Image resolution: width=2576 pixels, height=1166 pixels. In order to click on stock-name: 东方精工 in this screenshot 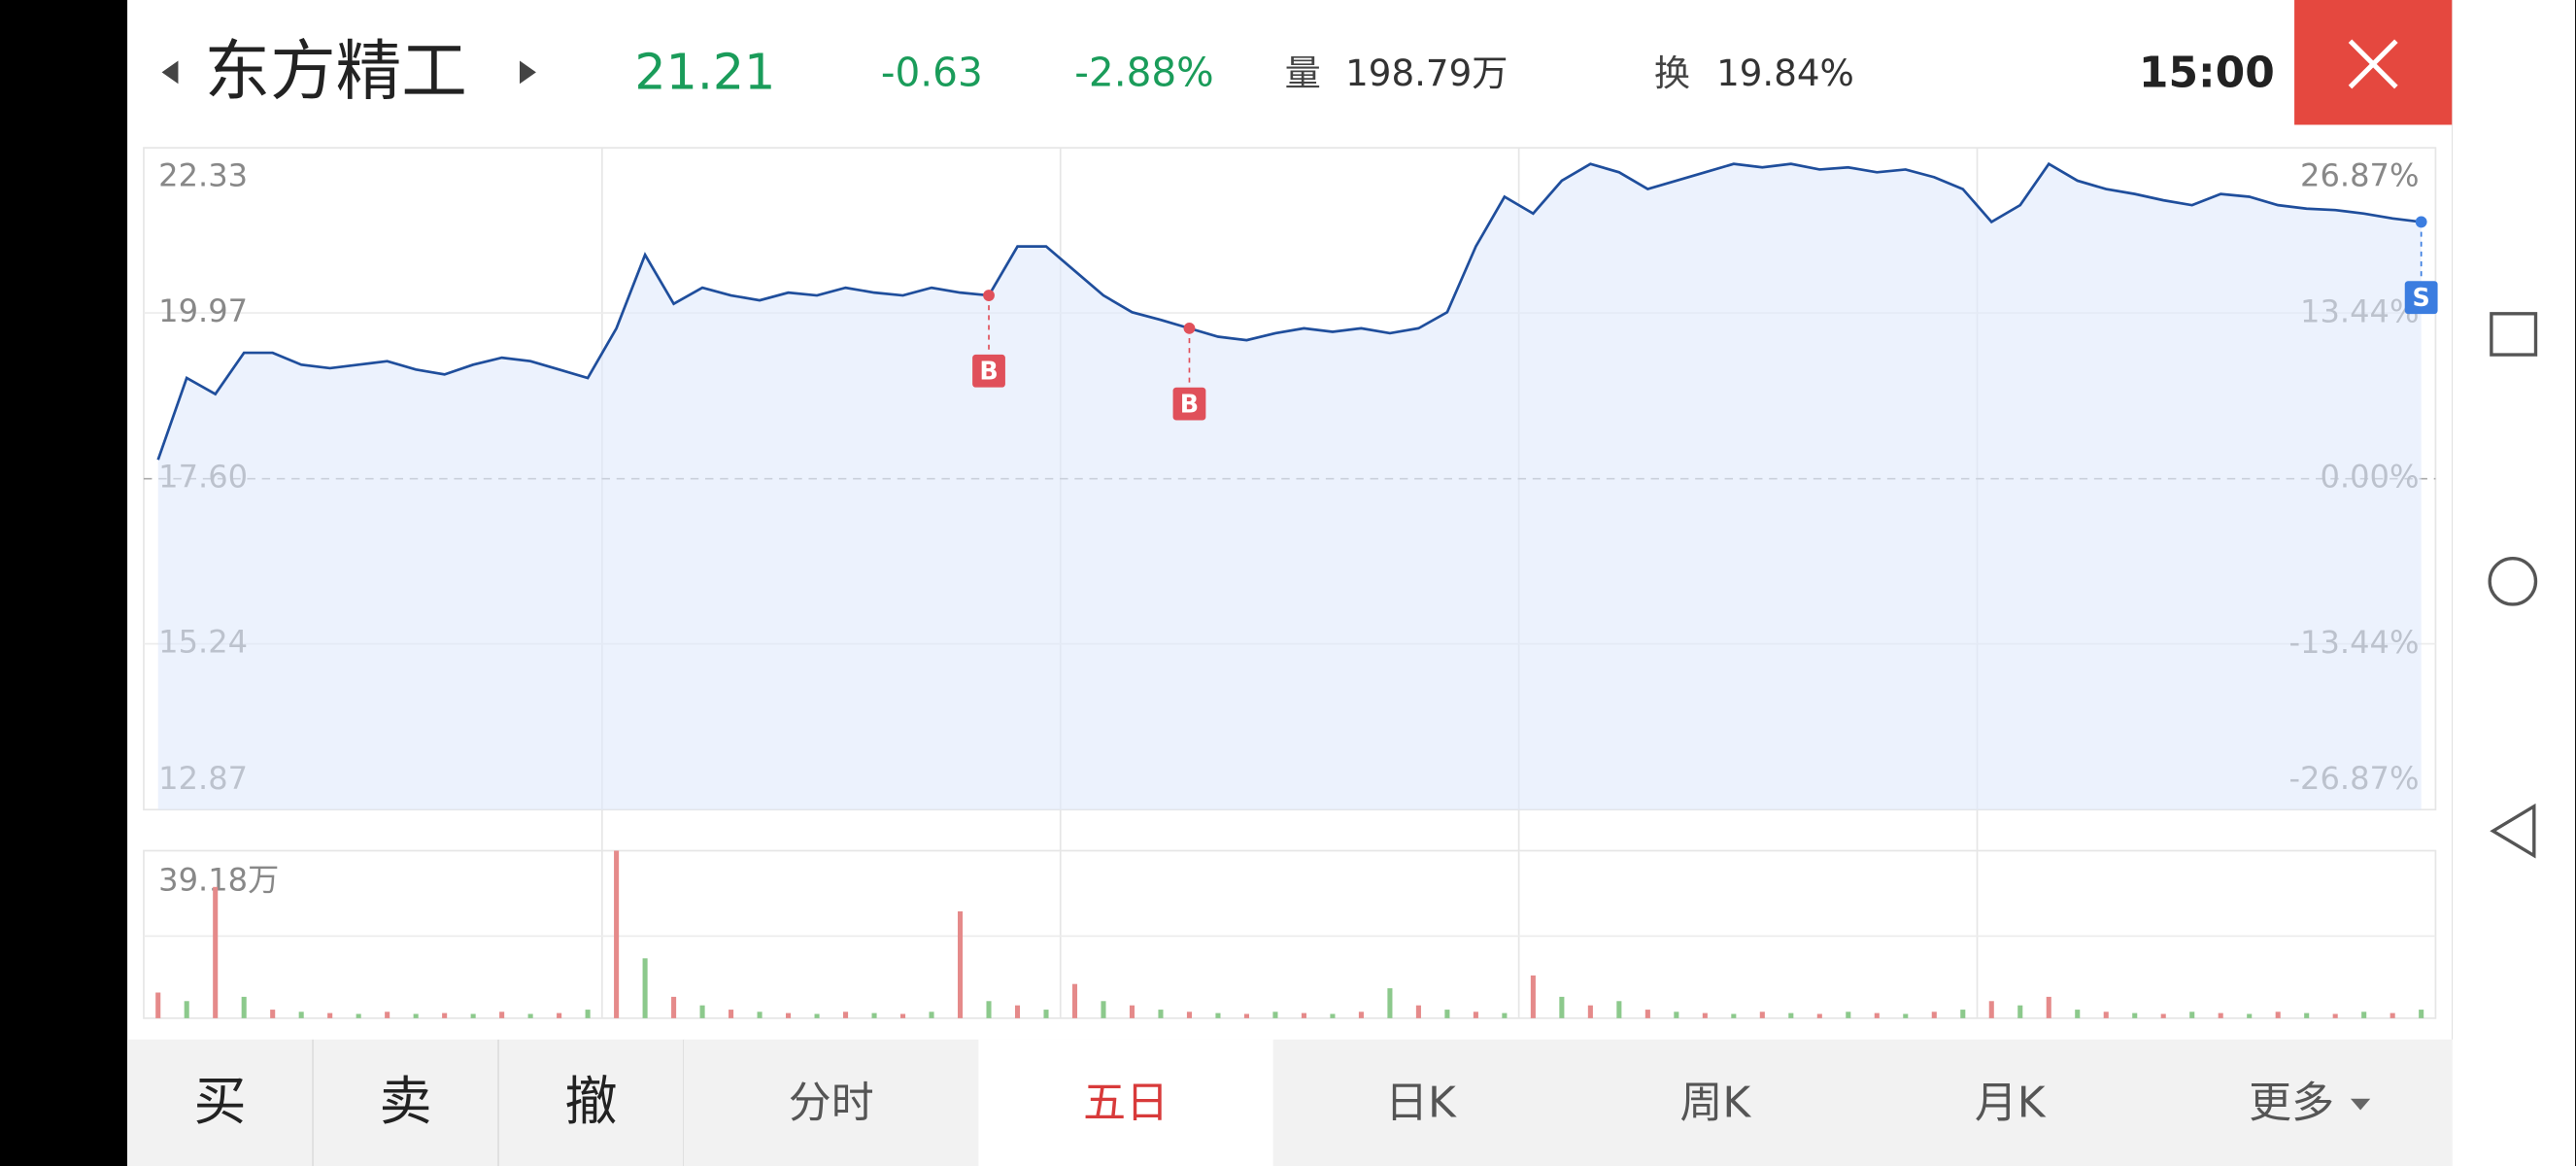, I will do `click(336, 70)`.